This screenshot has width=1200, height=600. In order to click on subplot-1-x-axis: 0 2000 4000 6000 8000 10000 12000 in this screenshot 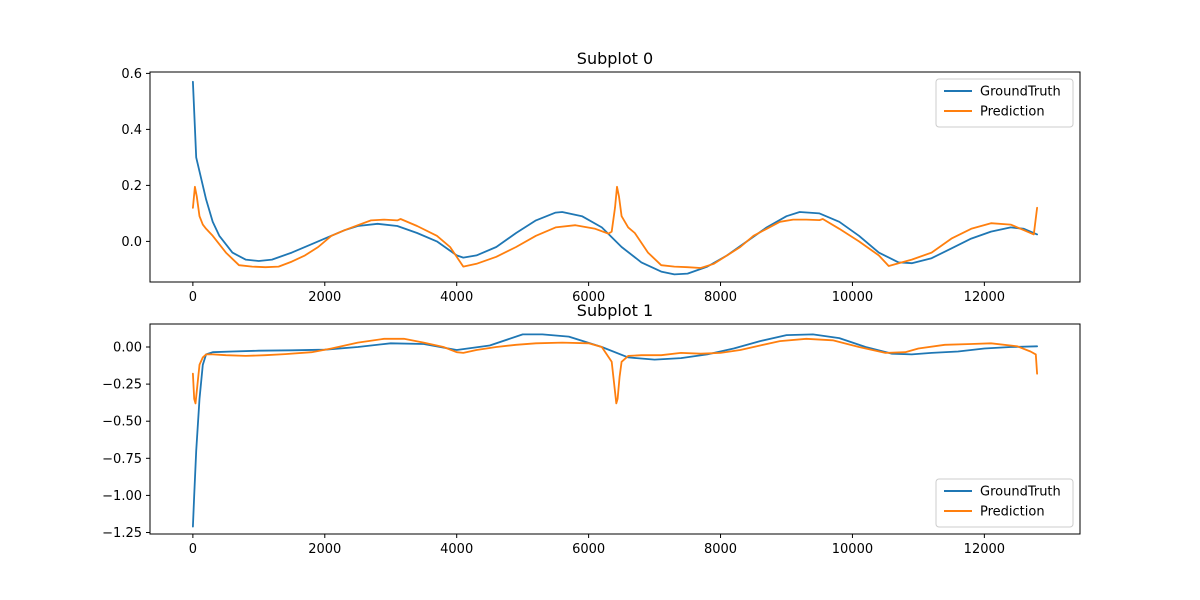, I will do `click(597, 545)`.